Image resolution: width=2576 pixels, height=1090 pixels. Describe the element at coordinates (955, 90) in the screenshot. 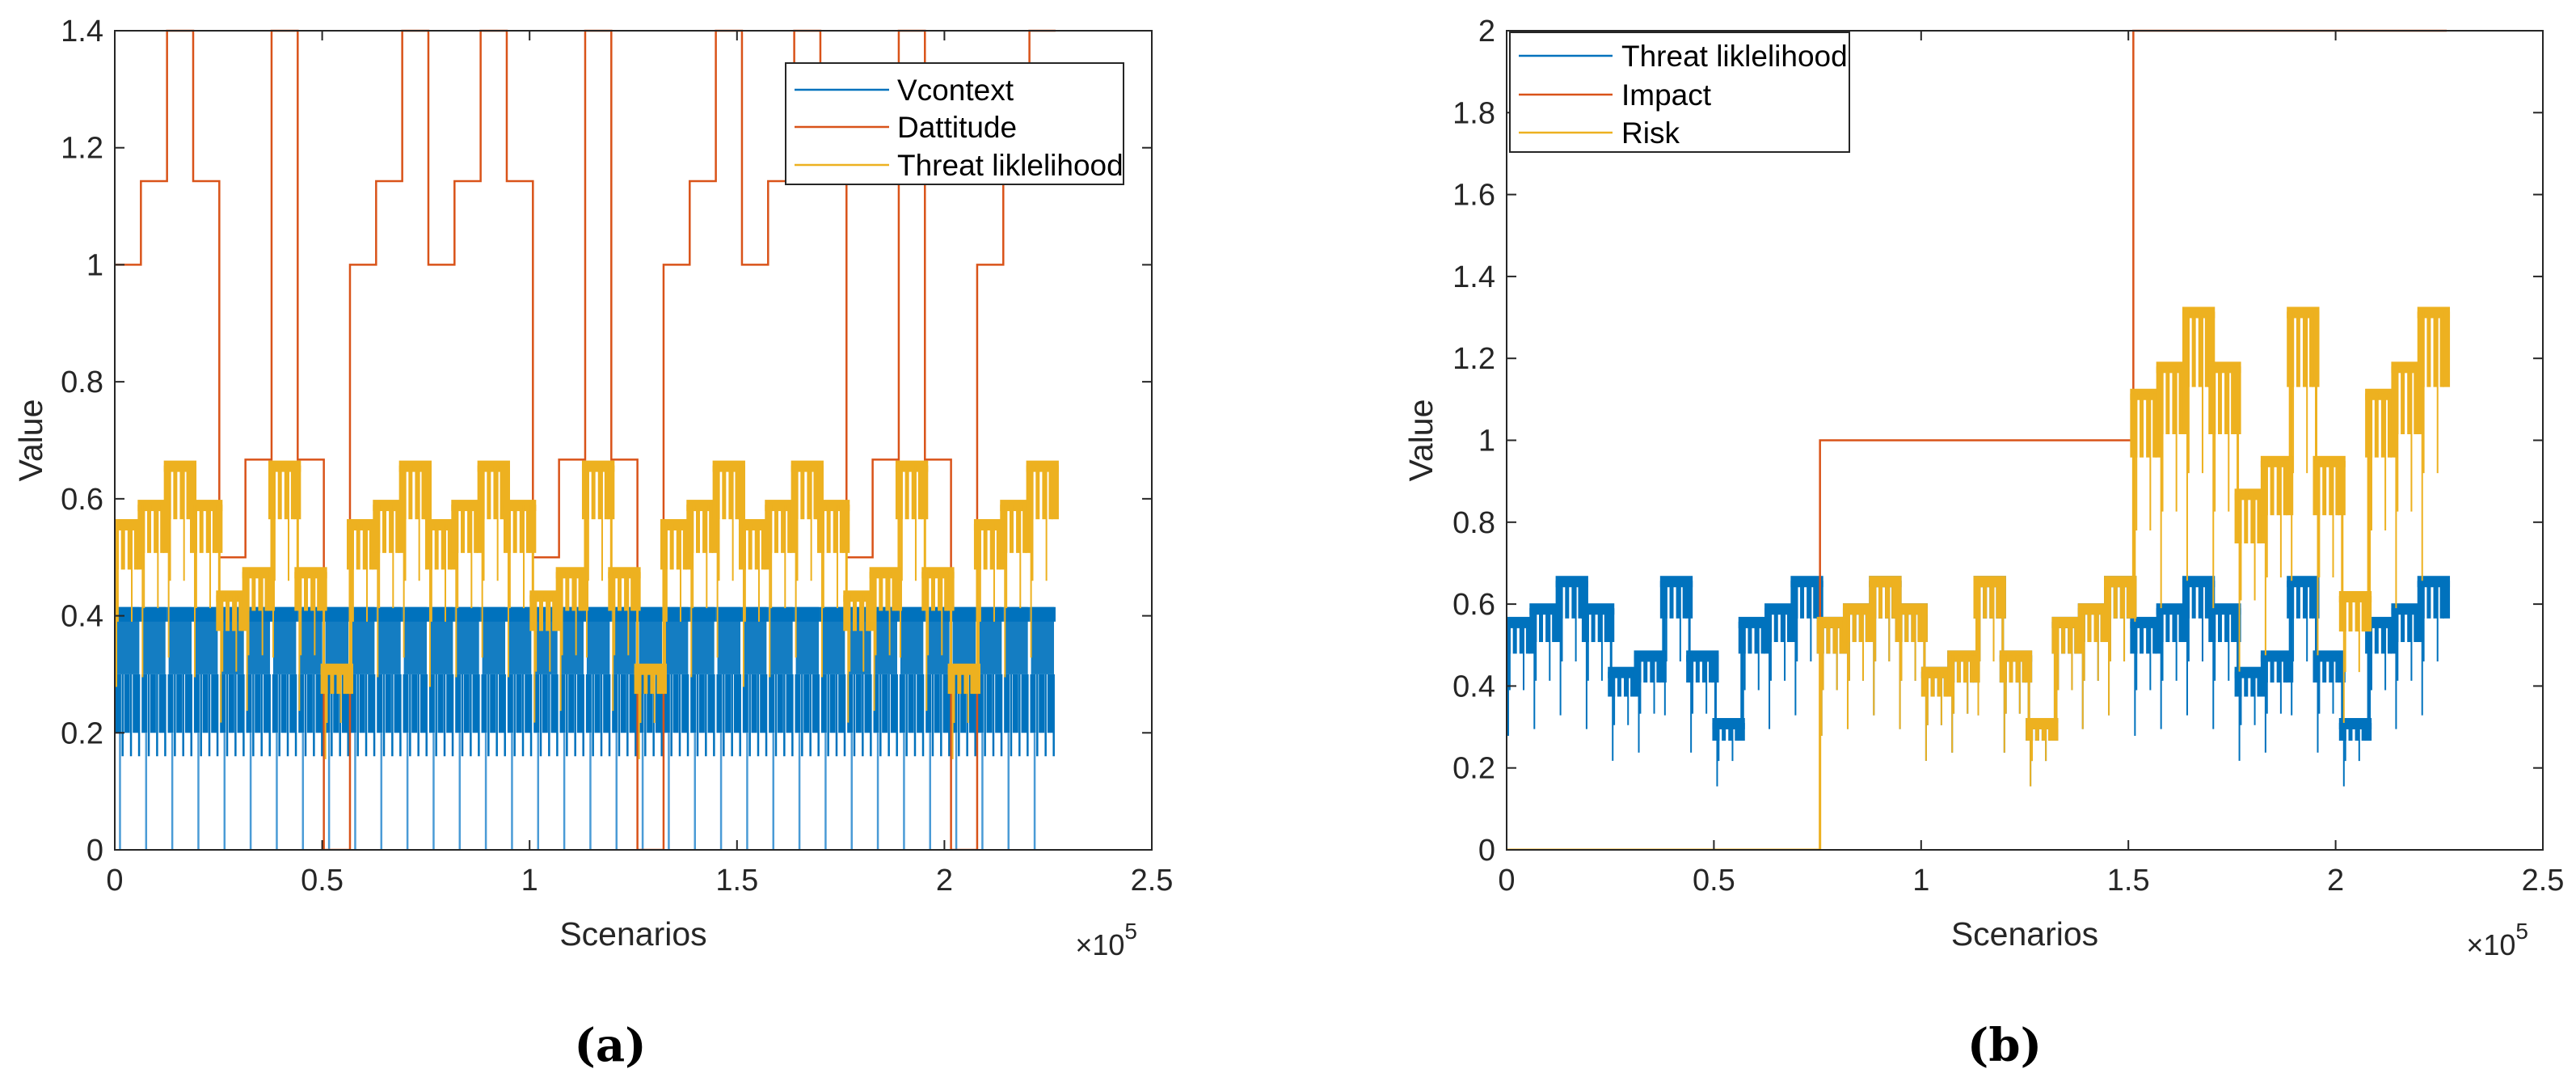

I see `legend-label: Vcontext` at that location.